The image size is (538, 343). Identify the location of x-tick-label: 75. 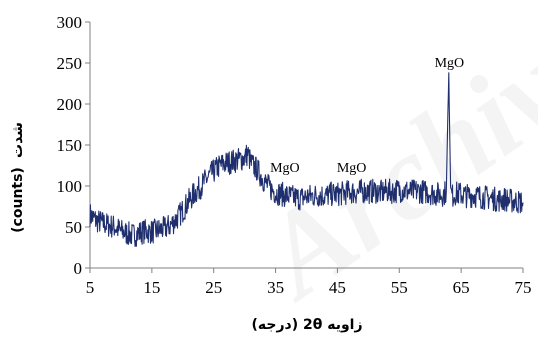
(523, 287).